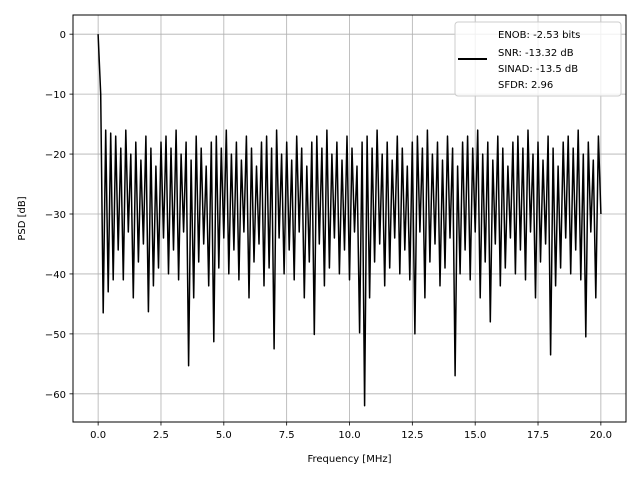 The height and width of the screenshot is (484, 640). I want to click on legend-sinad: SINAD: -13.5 dB, so click(538, 69).